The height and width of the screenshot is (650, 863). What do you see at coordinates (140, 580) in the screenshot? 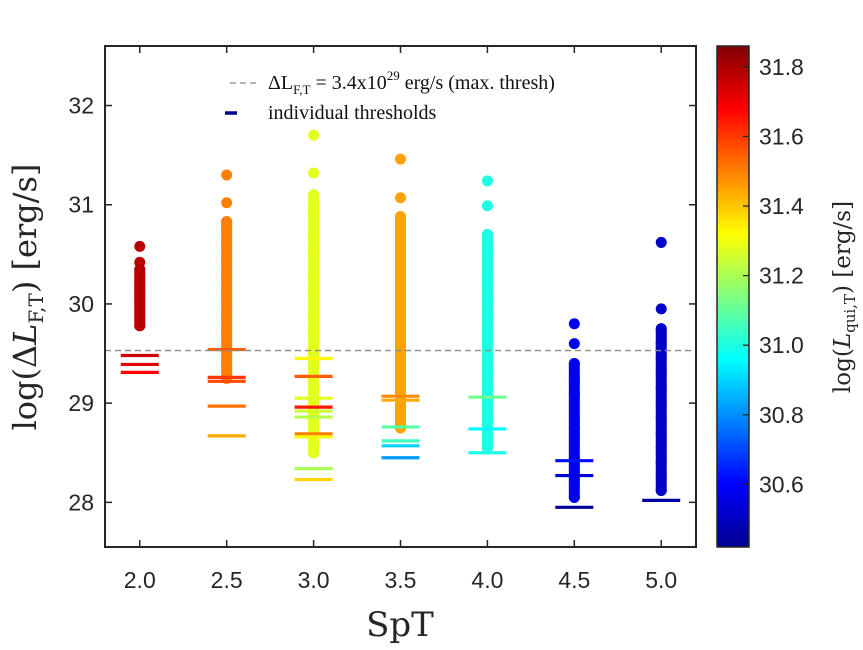
I see `x-tick-label: 2.0` at bounding box center [140, 580].